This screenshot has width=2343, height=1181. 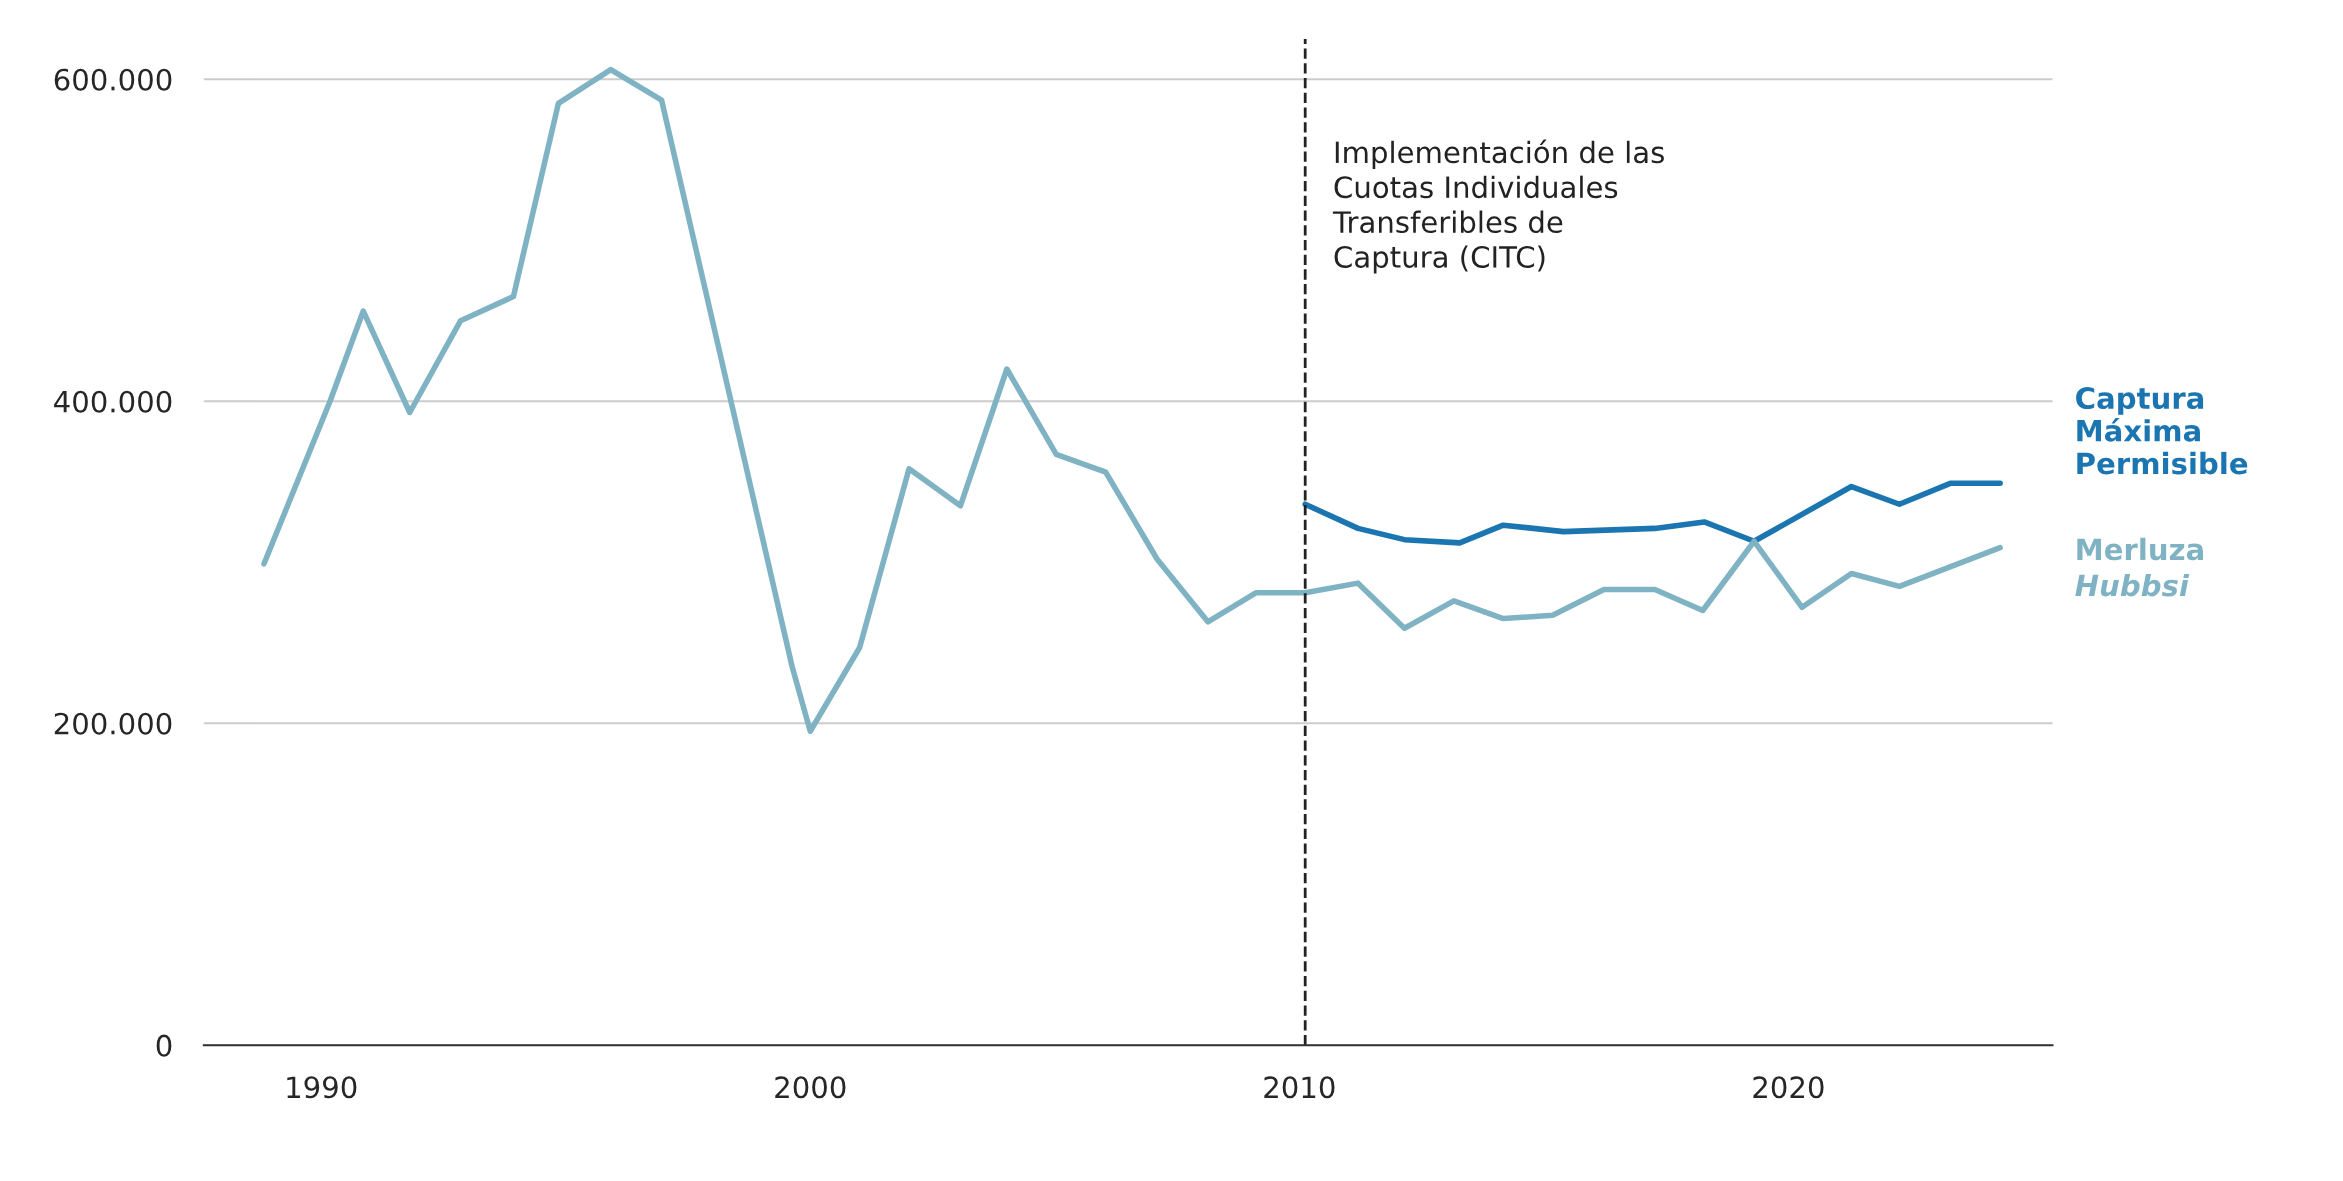 What do you see at coordinates (810, 1087) in the screenshot?
I see `x-tick-label: 2000` at bounding box center [810, 1087].